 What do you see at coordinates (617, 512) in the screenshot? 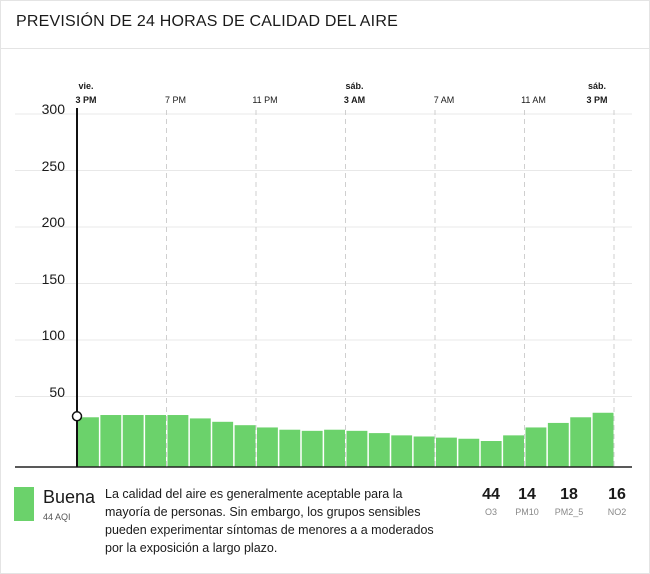
I see `pollutant-name: NO2` at bounding box center [617, 512].